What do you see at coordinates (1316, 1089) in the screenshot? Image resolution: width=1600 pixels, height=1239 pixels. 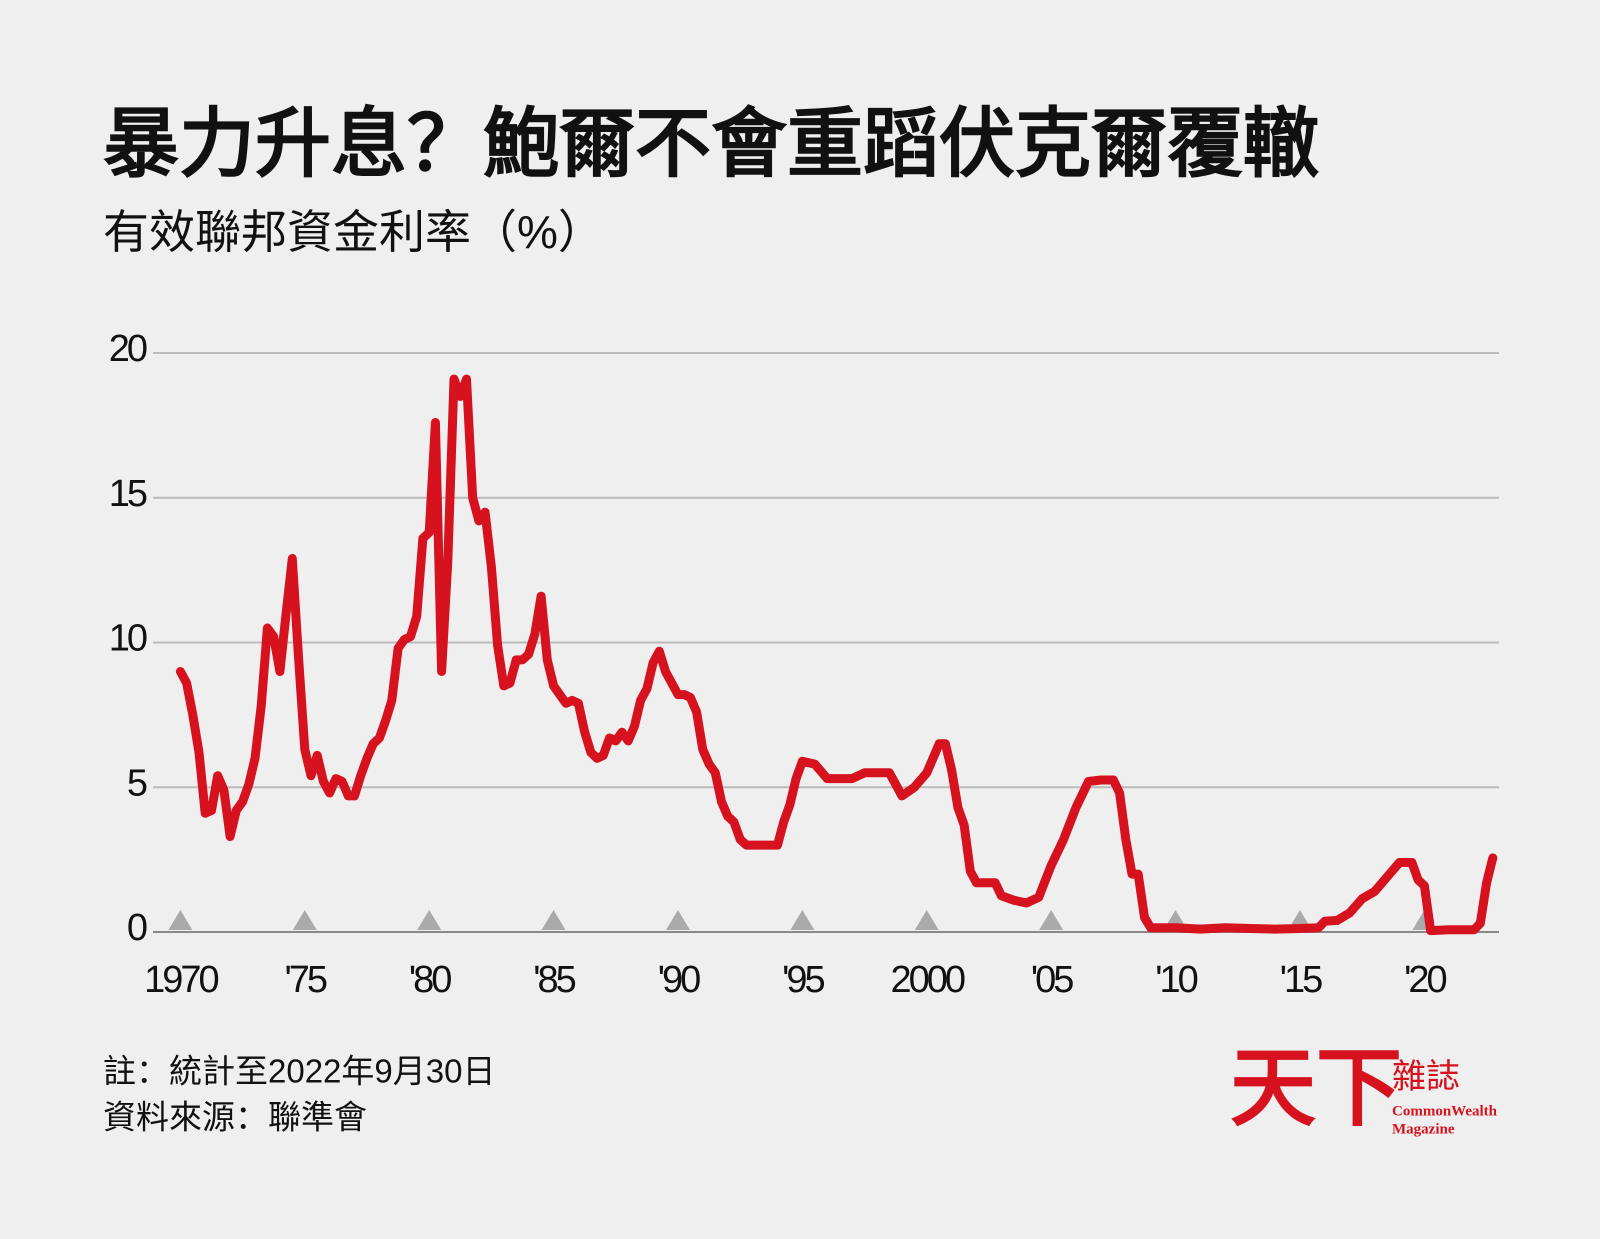 I see `logo-name: 天下` at bounding box center [1316, 1089].